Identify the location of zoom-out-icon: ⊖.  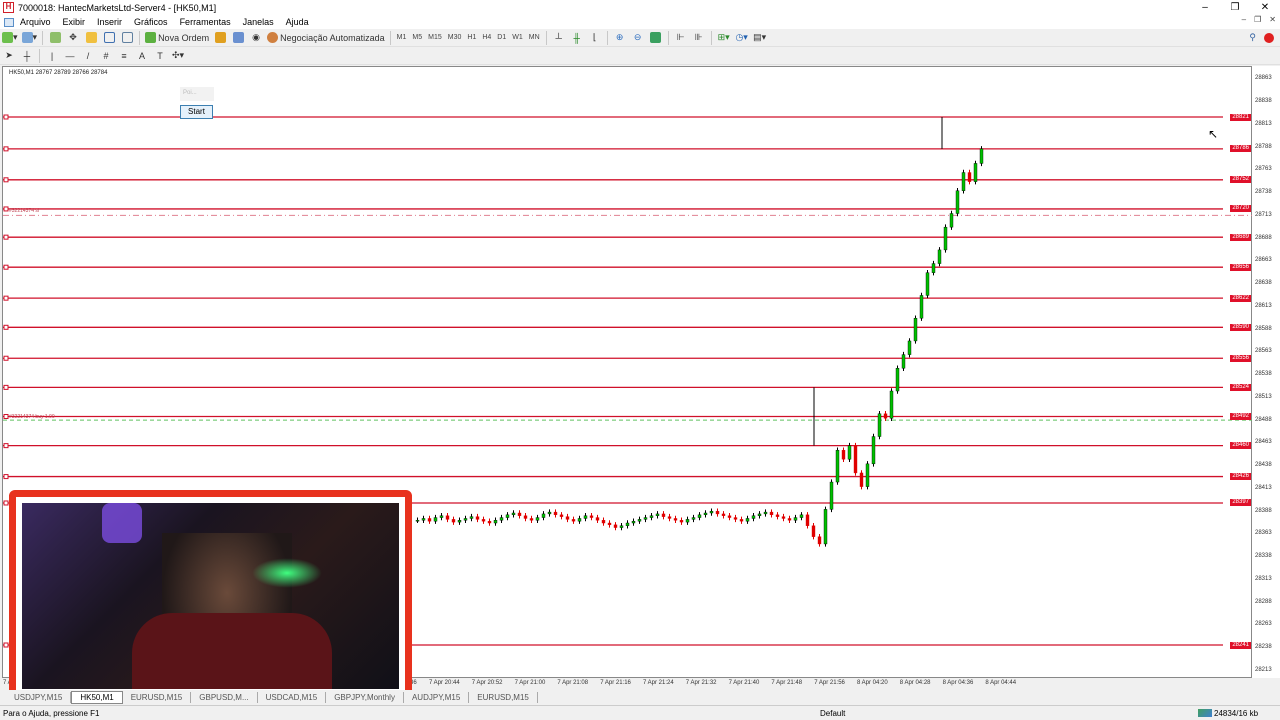
(637, 37).